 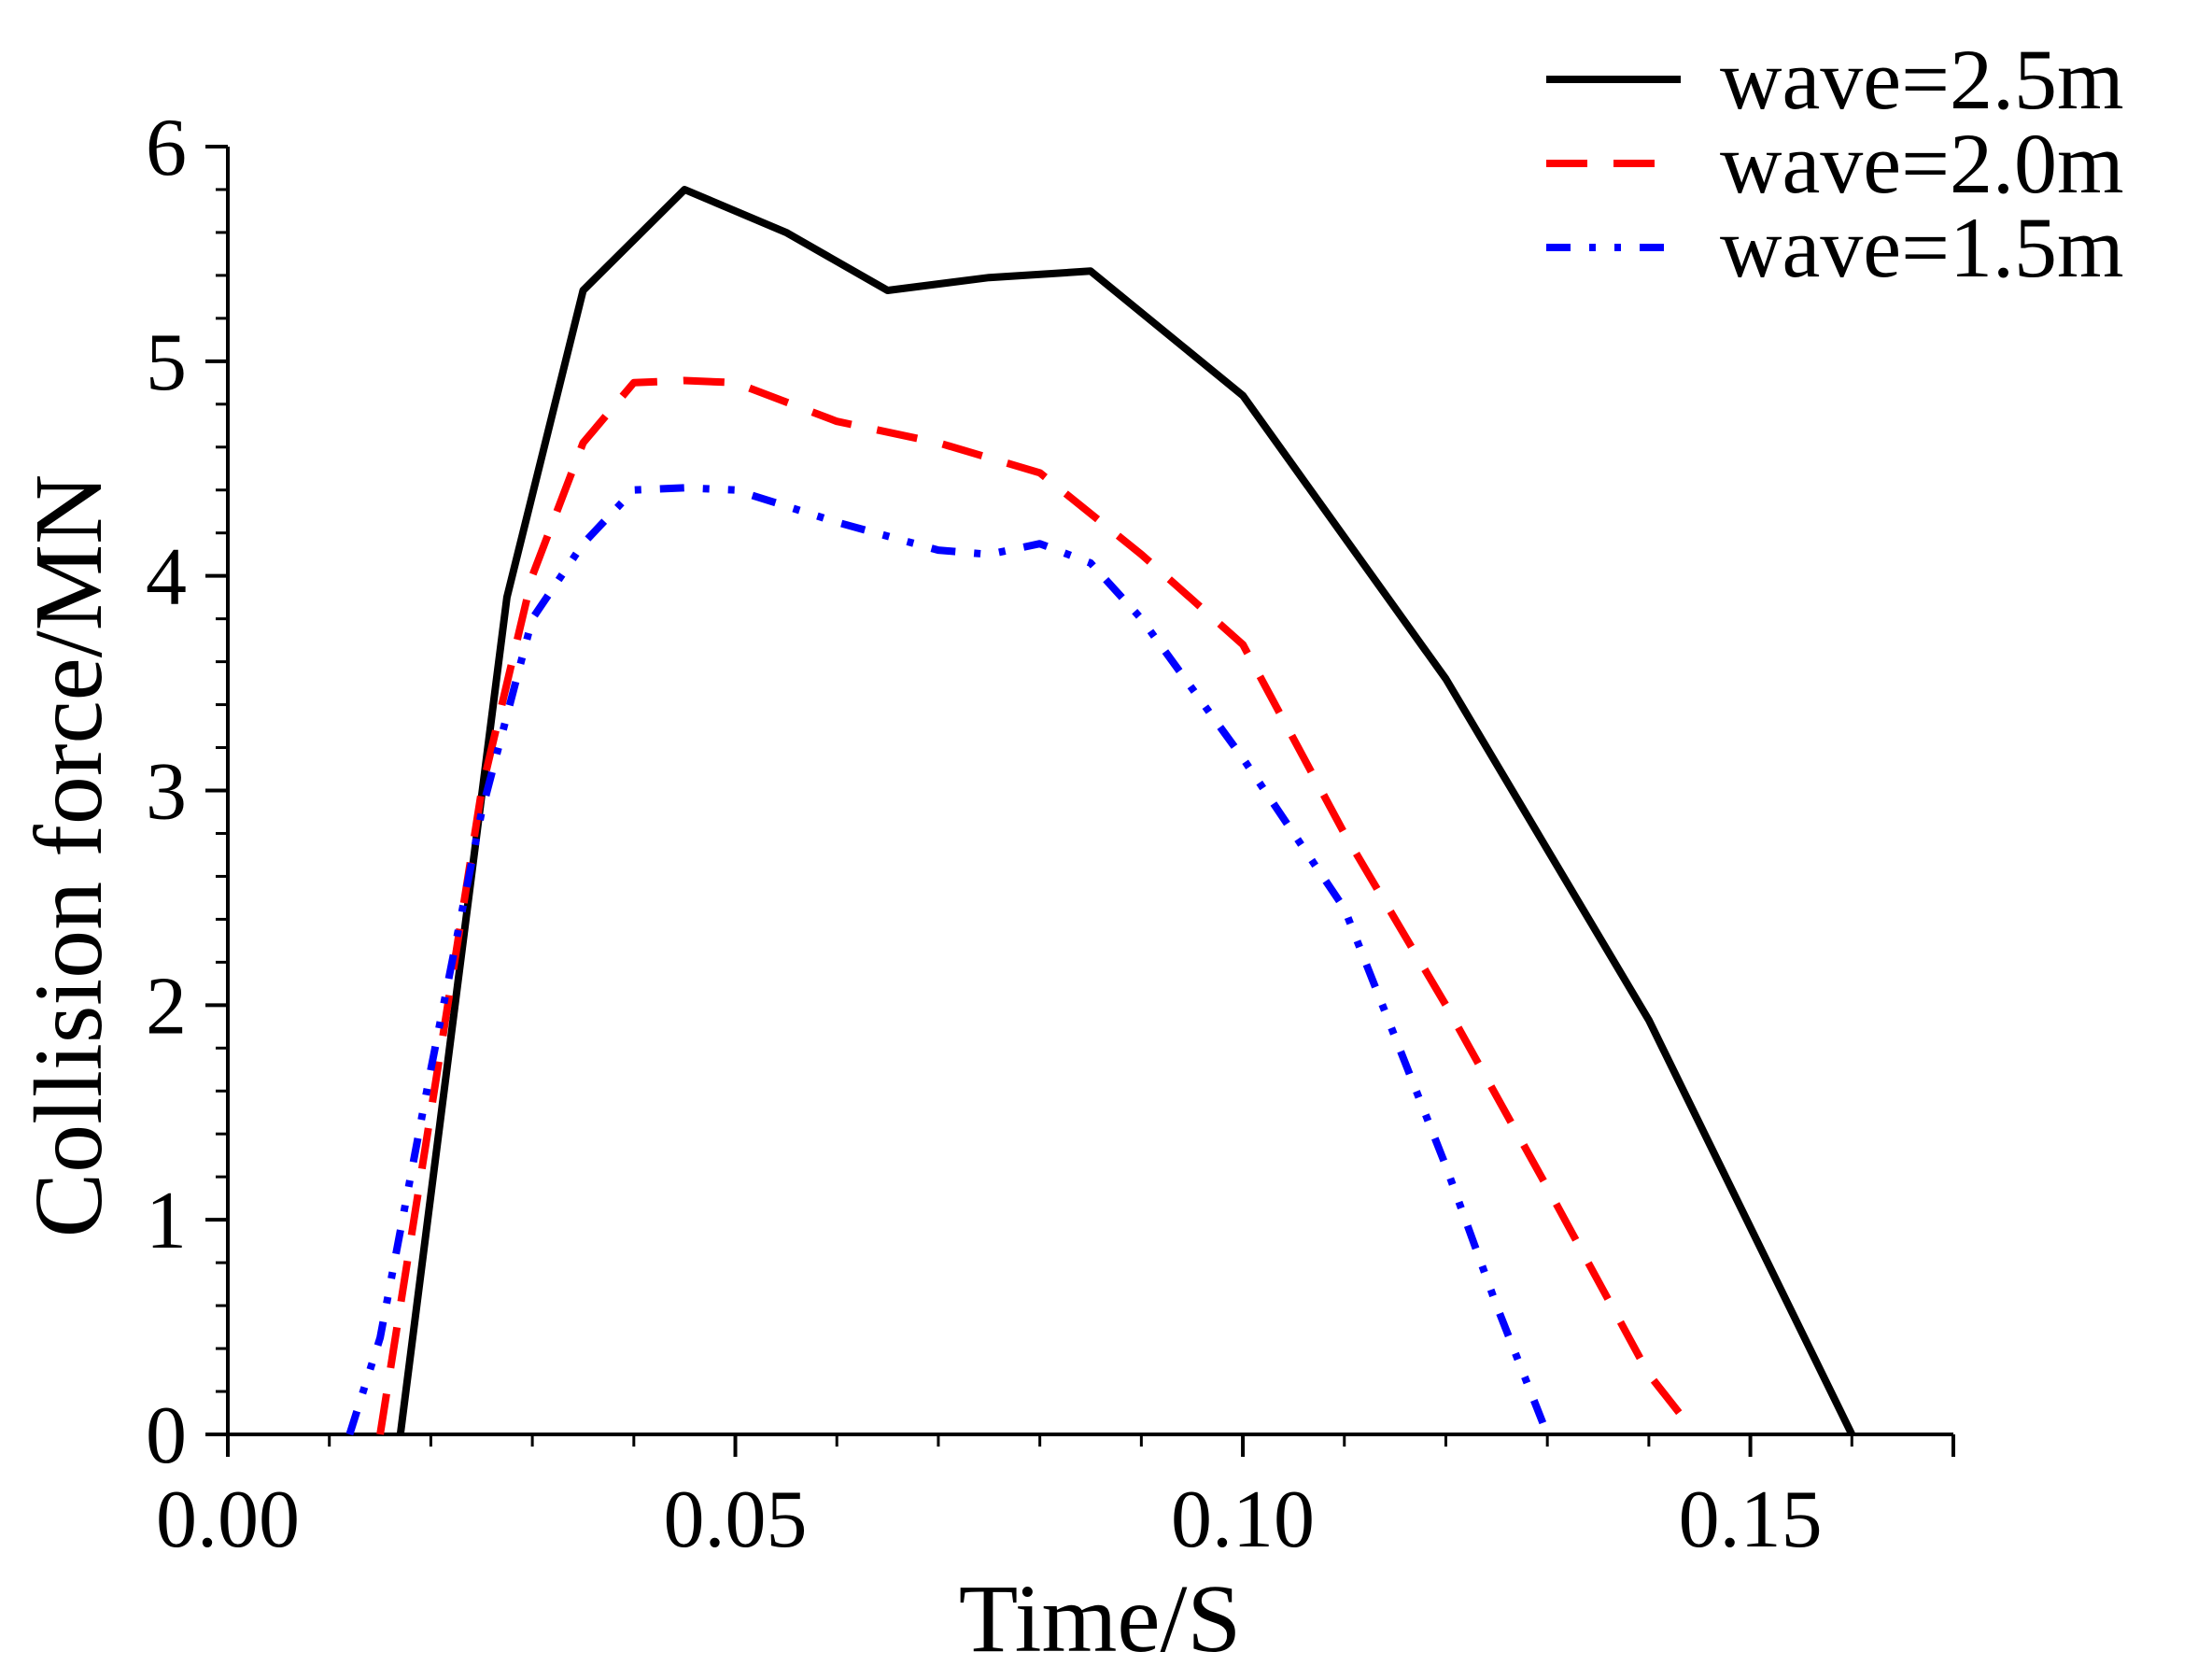 What do you see at coordinates (166, 148) in the screenshot?
I see `y-tick-label: 6` at bounding box center [166, 148].